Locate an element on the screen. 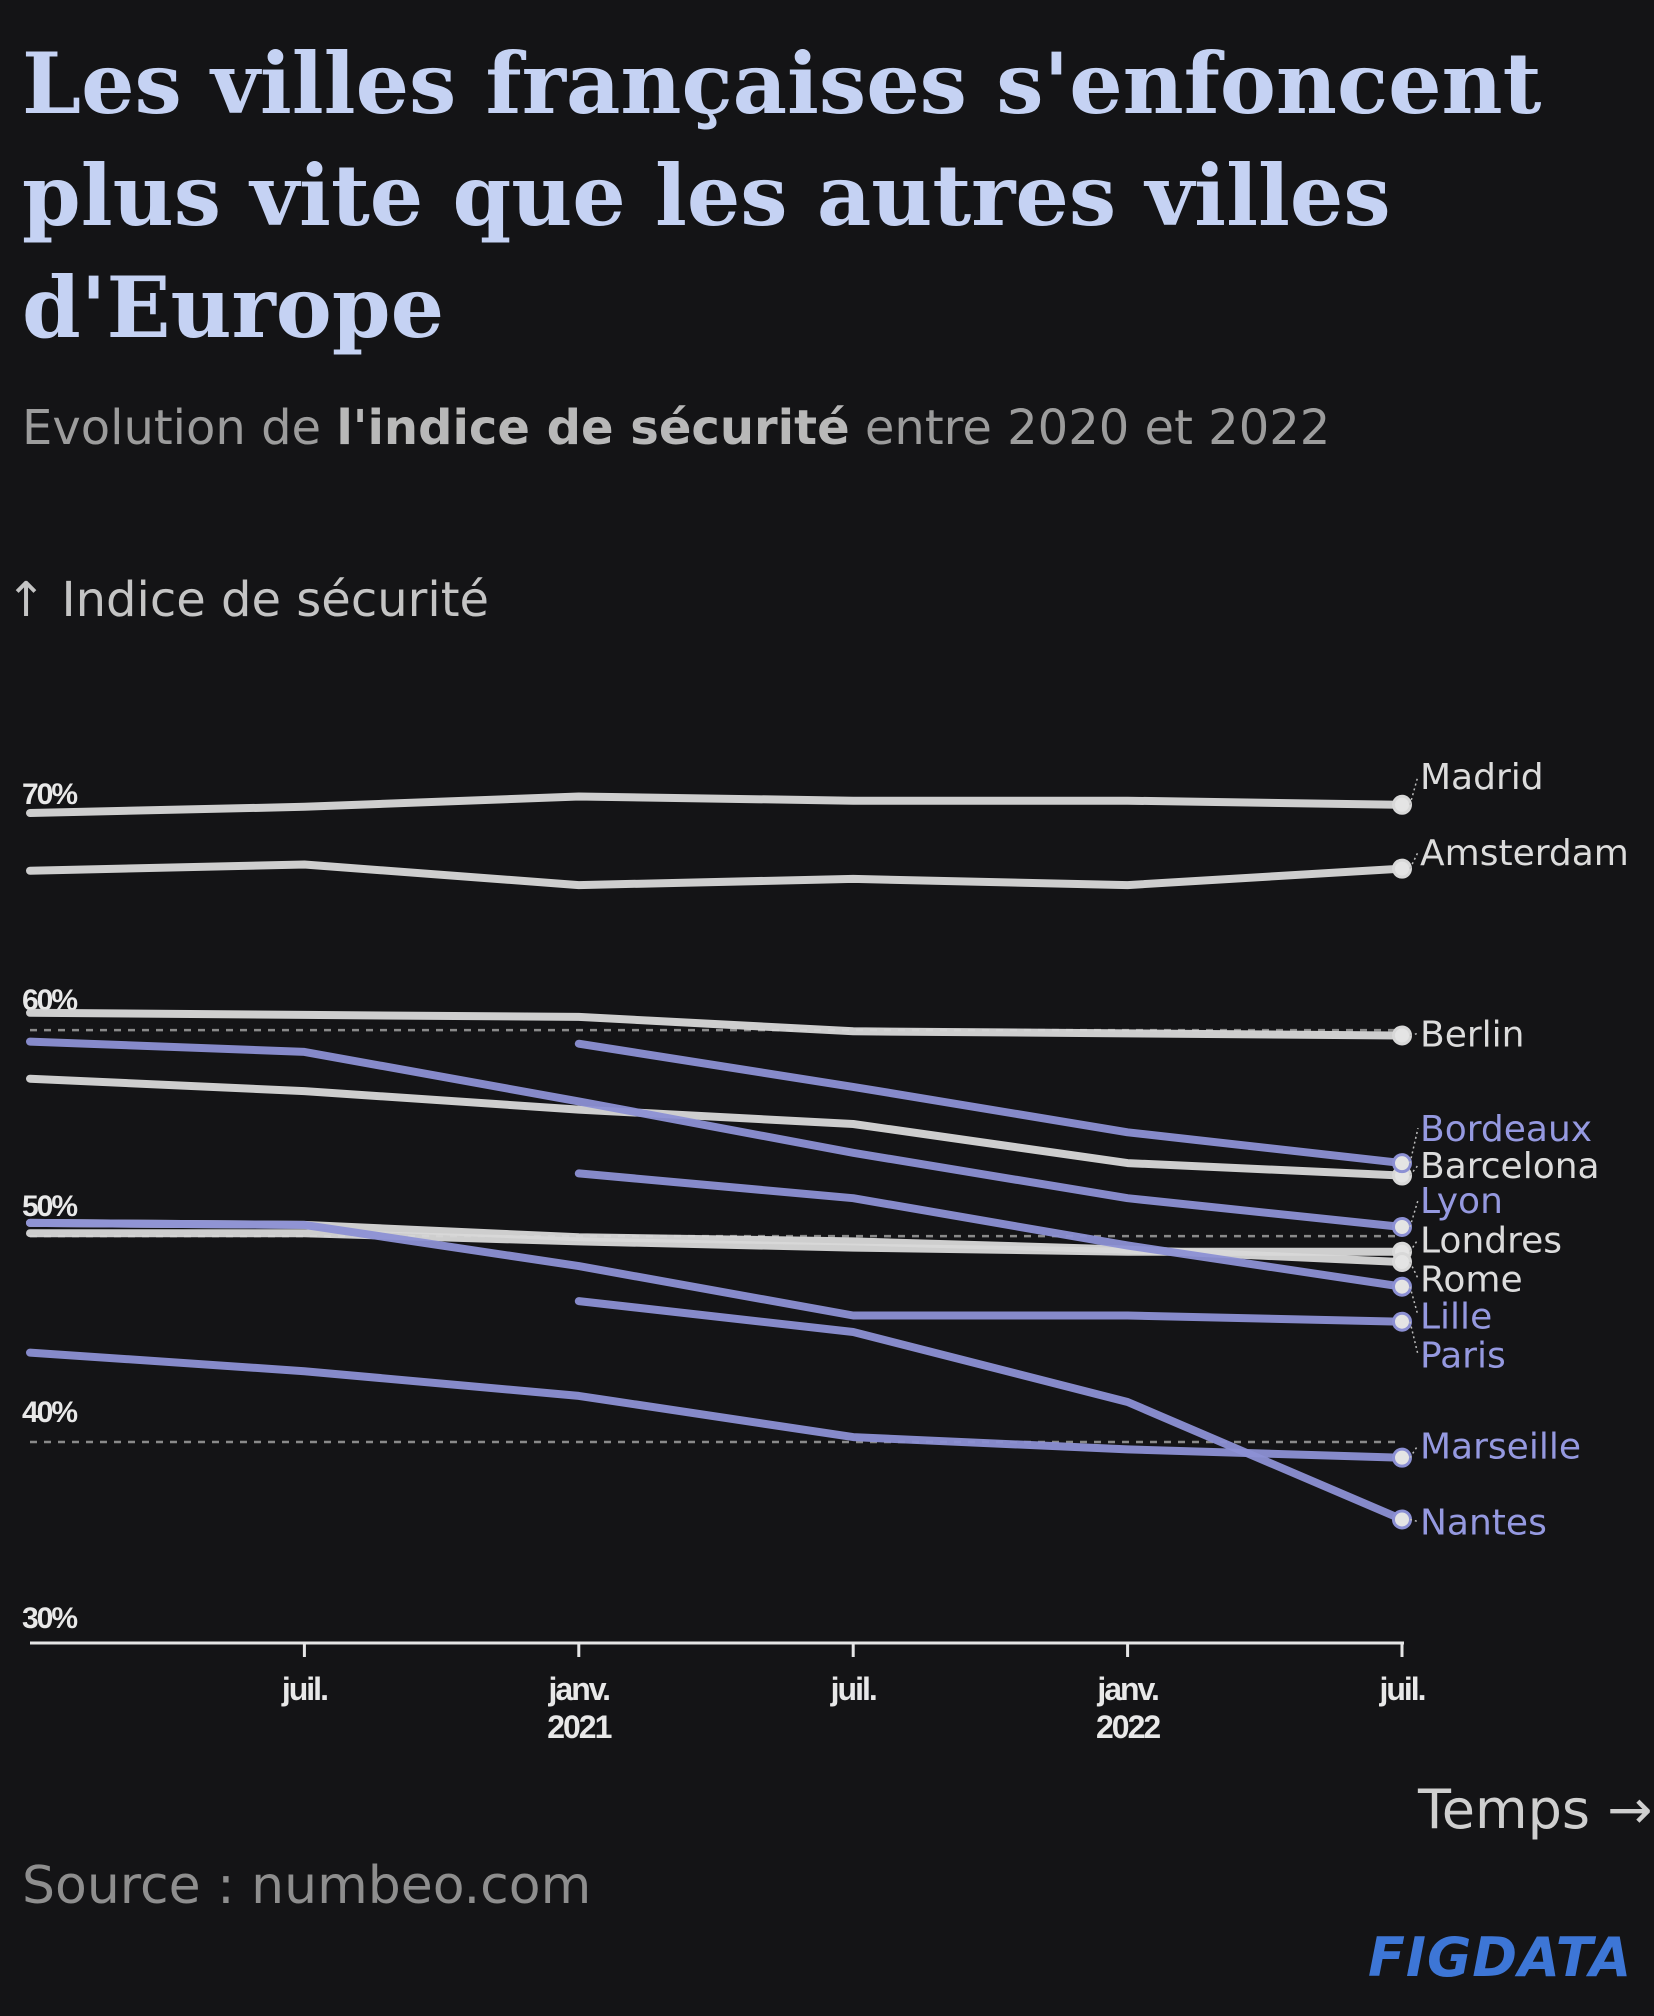 The image size is (1654, 2016). series-label-nantes: Nantes is located at coordinates (1483, 1523).